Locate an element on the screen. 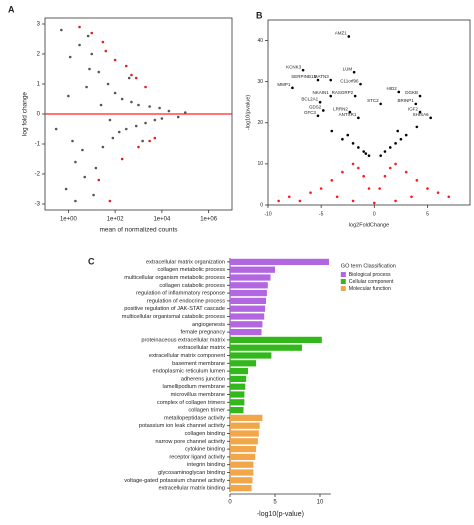 This screenshot has width=474, height=525. point-label: MATN3 is located at coordinates (321, 76).